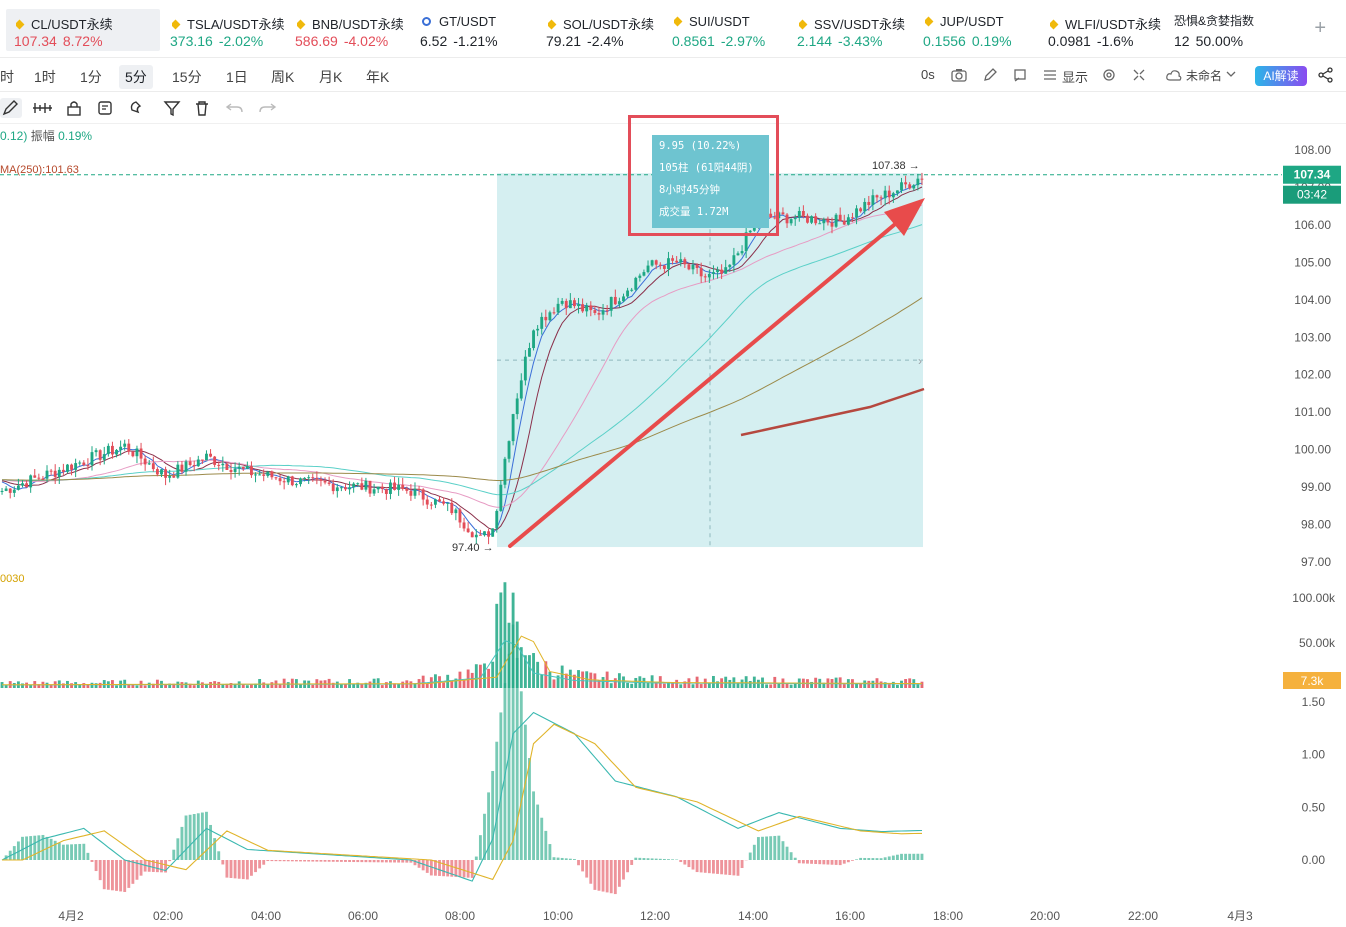 The width and height of the screenshot is (1346, 927). Describe the element at coordinates (331, 77) in the screenshot. I see `interval-month: 月K` at that location.